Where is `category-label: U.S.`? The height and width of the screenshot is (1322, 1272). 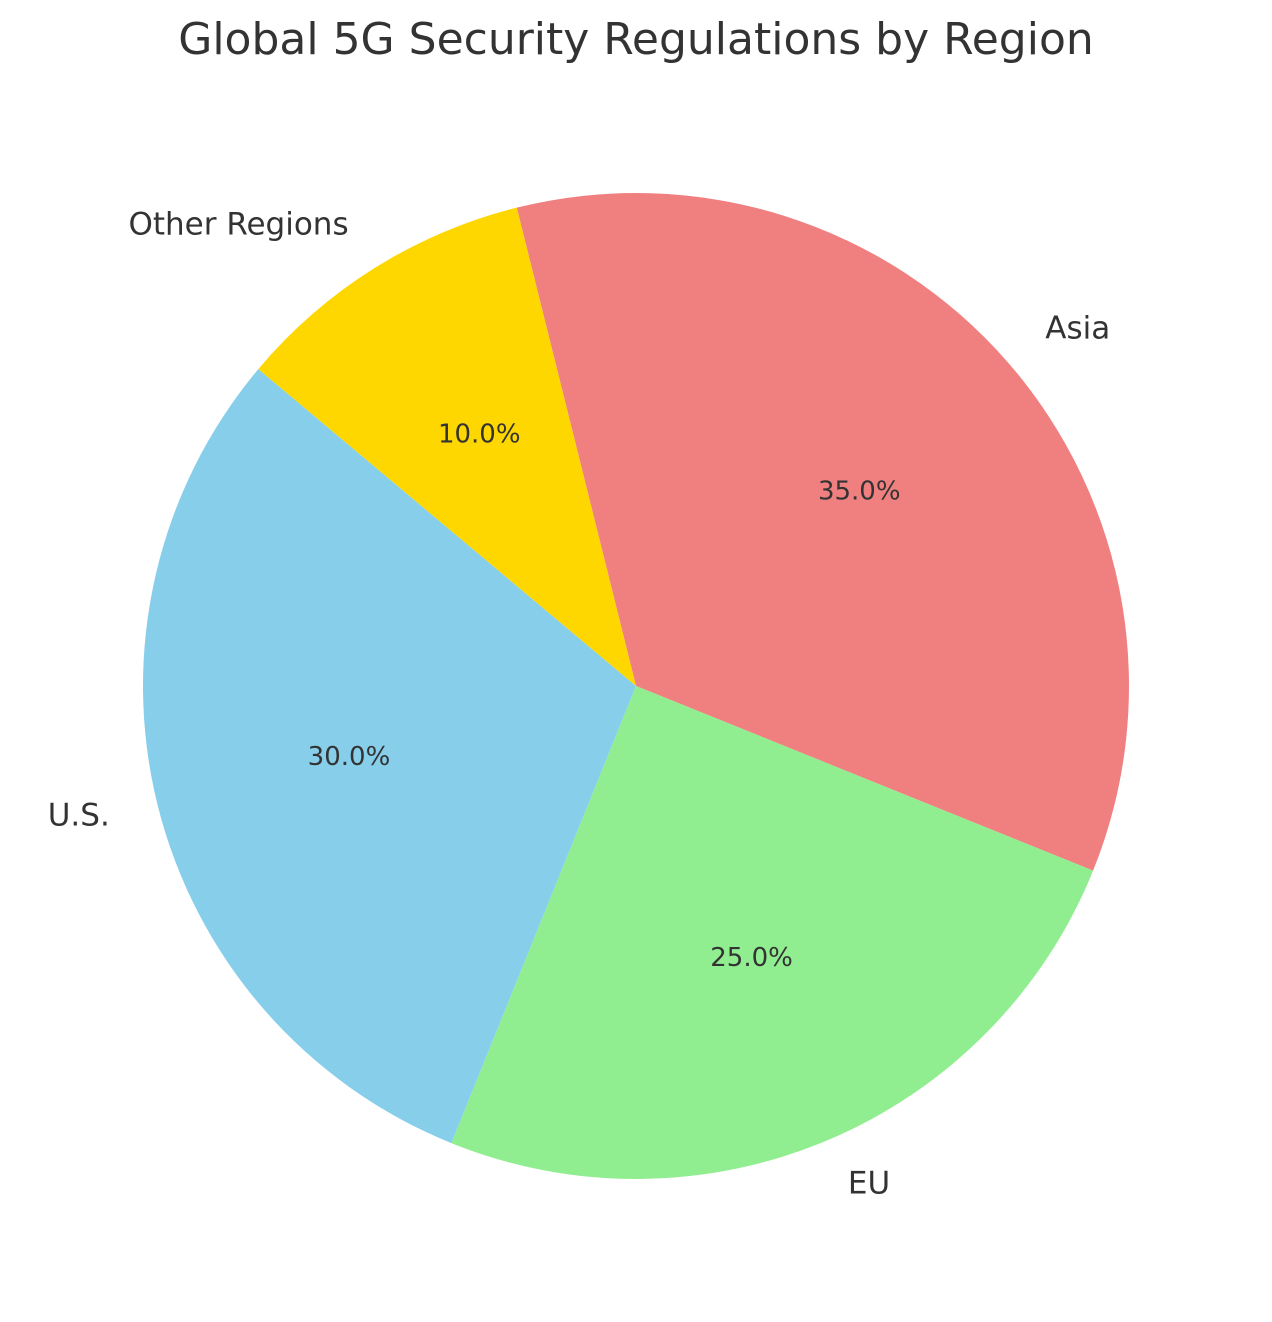 category-label: U.S. is located at coordinates (79, 816).